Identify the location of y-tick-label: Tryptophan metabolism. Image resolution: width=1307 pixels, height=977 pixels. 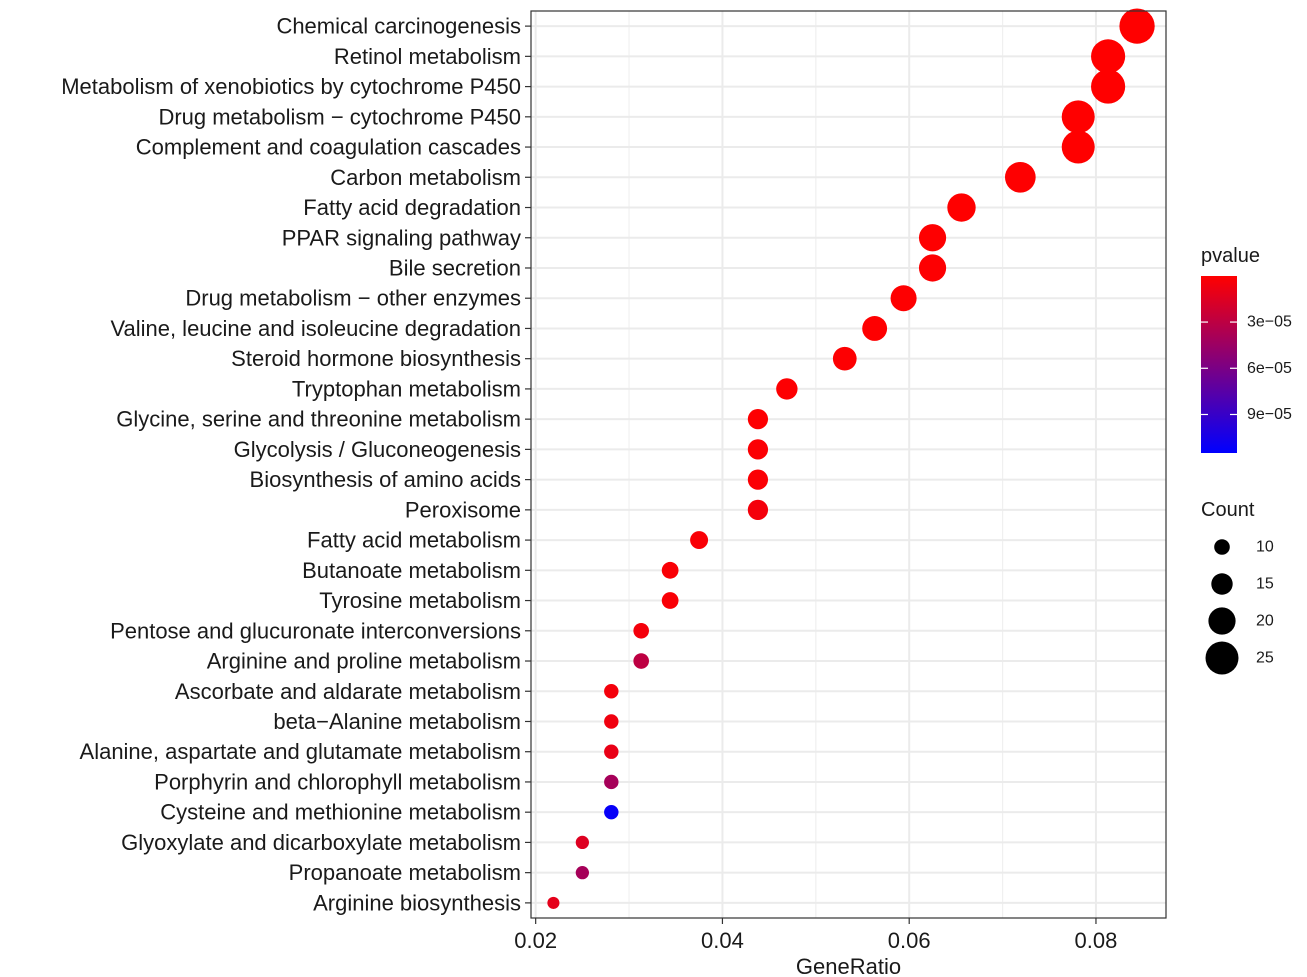
(406, 388).